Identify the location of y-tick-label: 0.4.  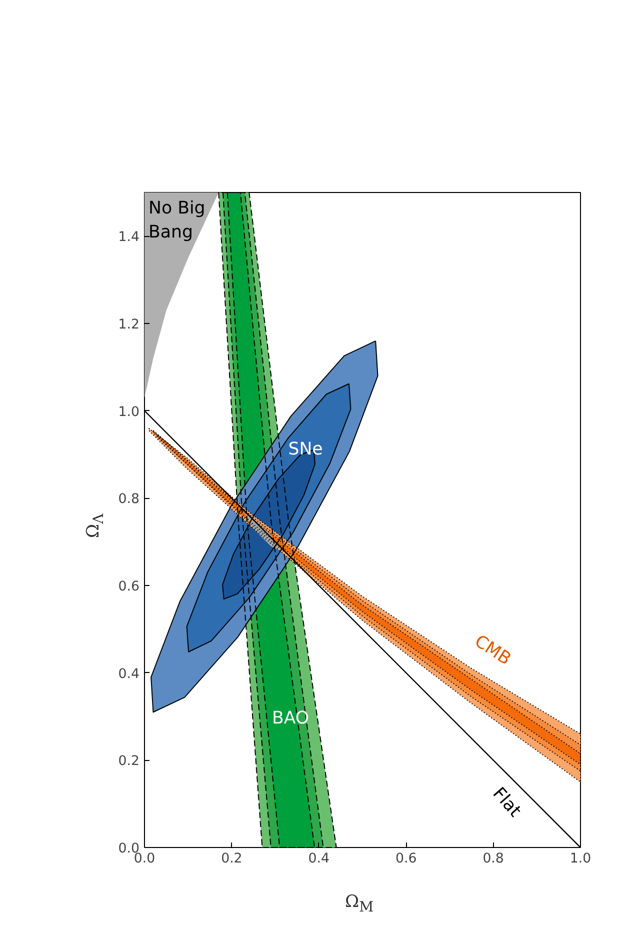
(129, 674).